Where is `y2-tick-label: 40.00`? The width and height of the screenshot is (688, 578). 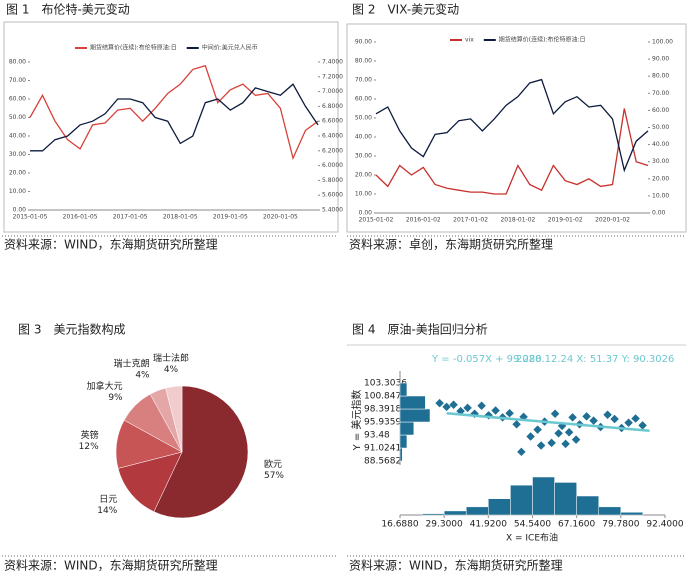
y2-tick-label: 40.00 is located at coordinates (660, 144).